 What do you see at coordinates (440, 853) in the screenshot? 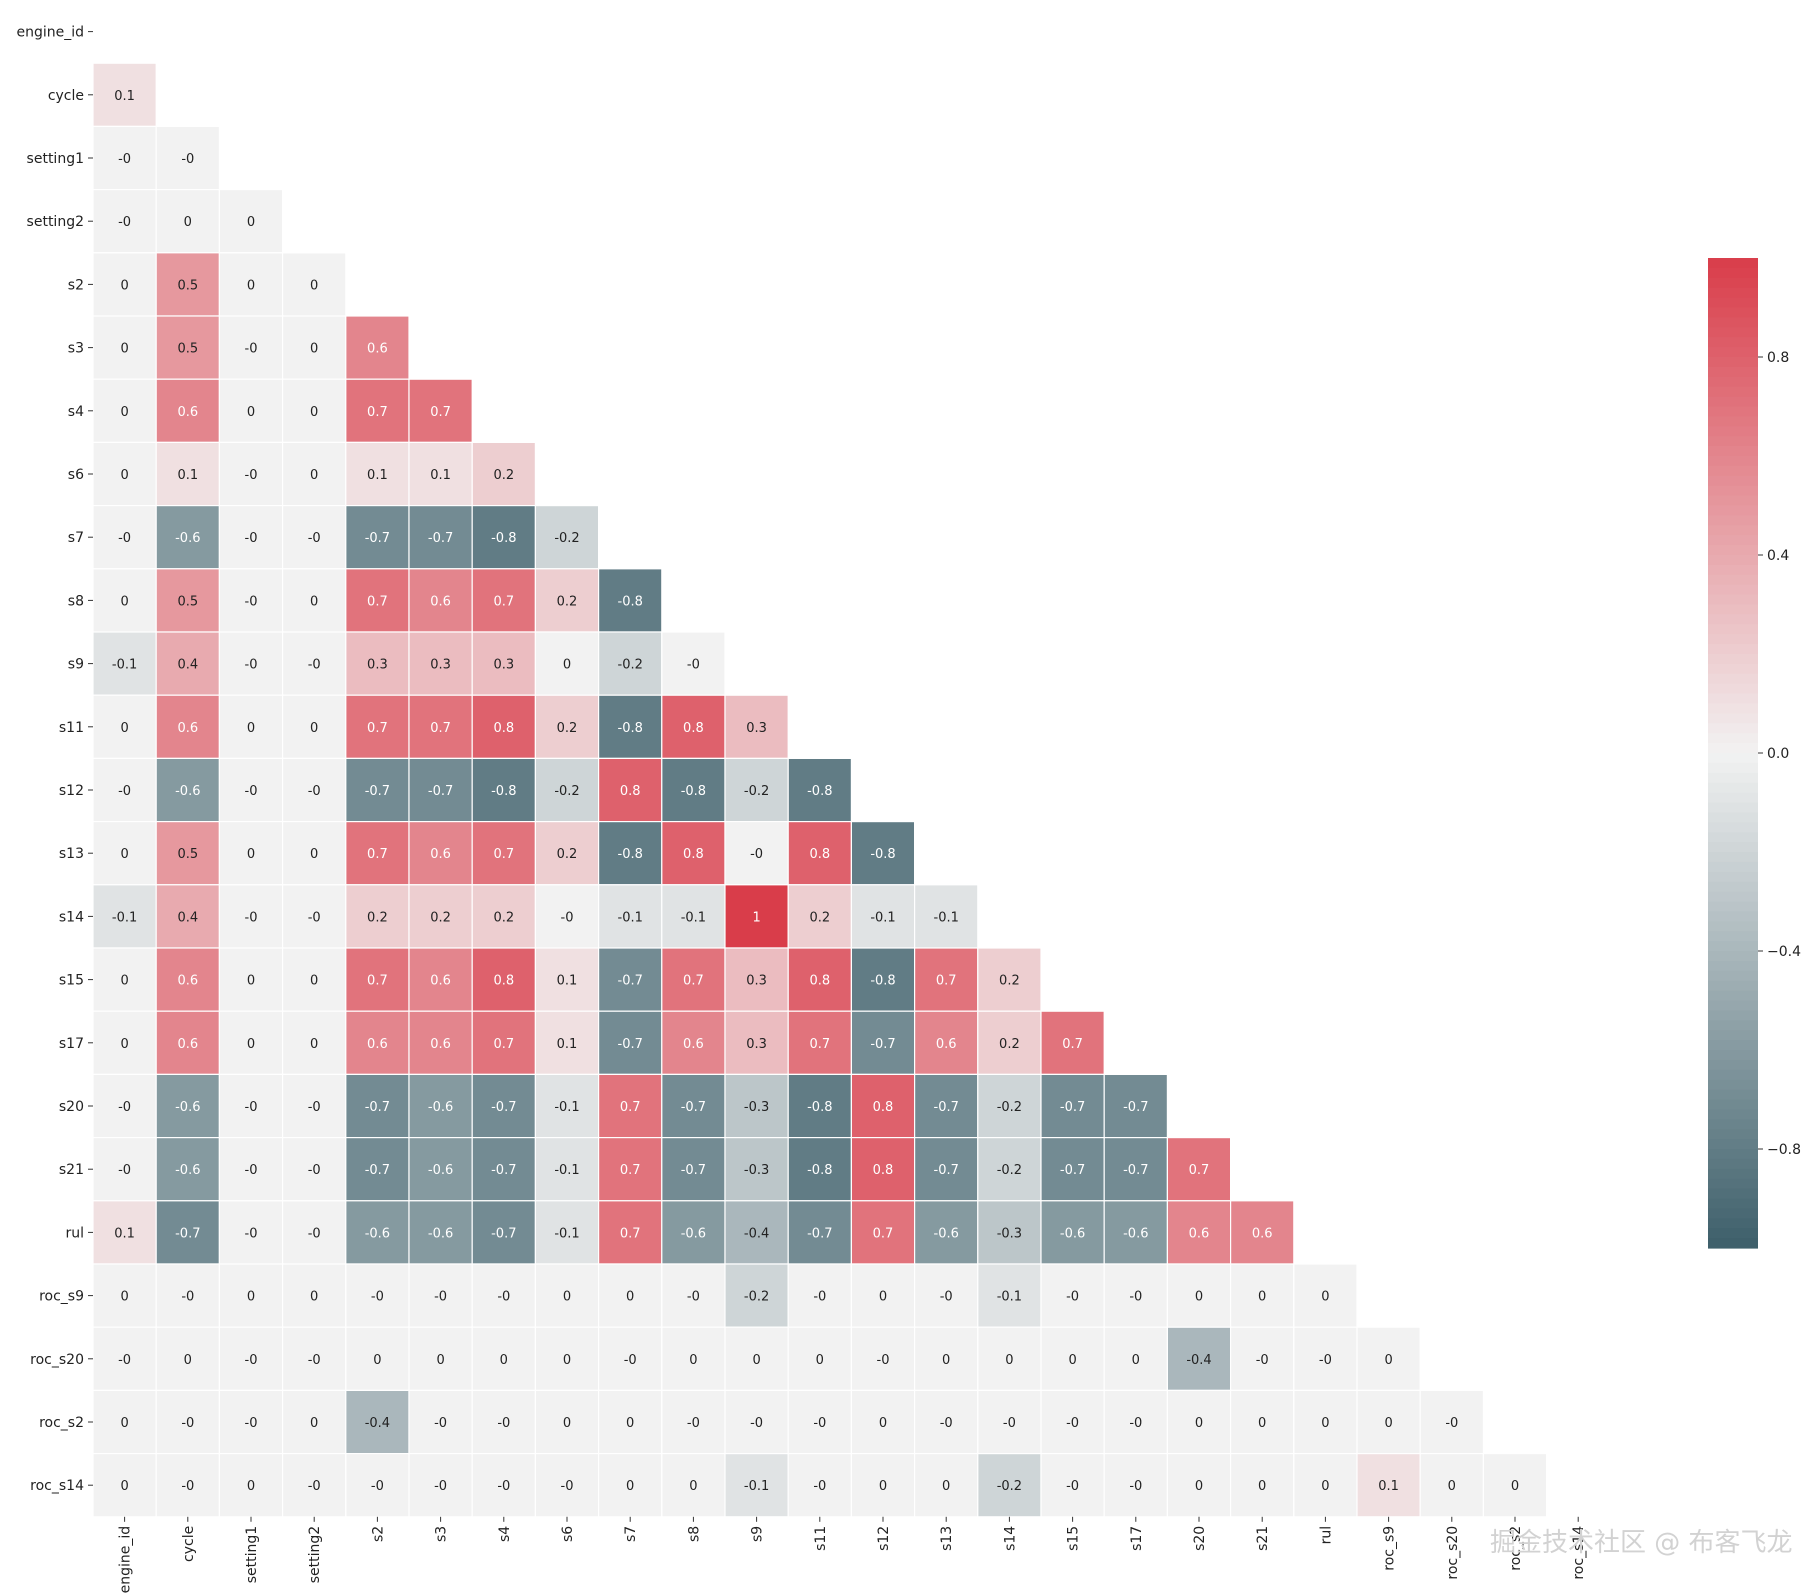
I see `cell-s13-s3` at bounding box center [440, 853].